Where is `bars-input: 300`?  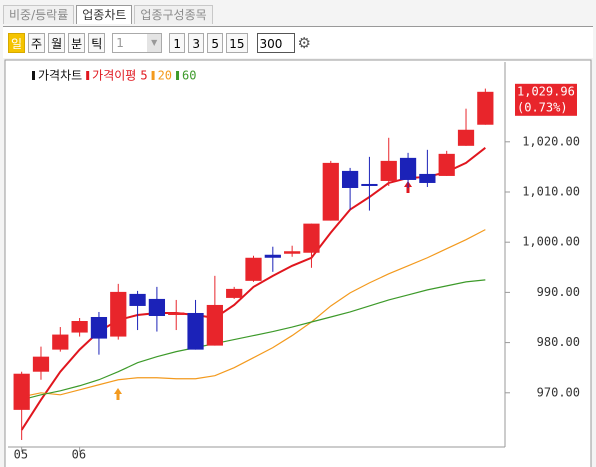 bars-input: 300 is located at coordinates (275, 42).